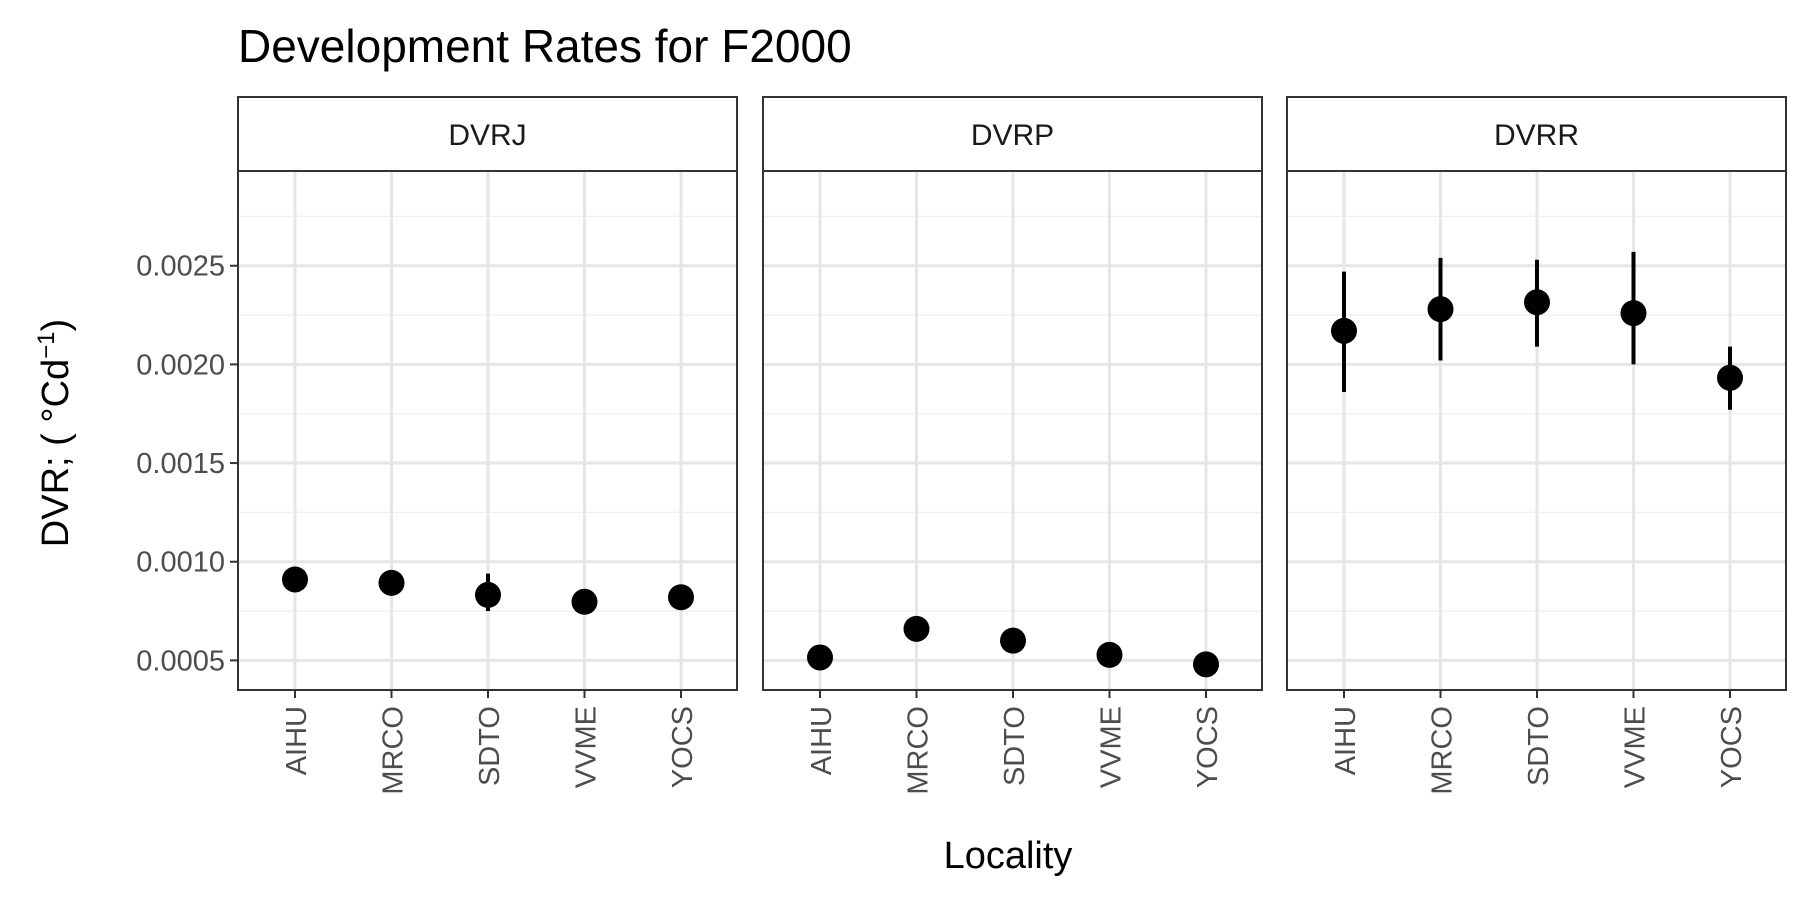 The width and height of the screenshot is (1800, 900). Describe the element at coordinates (1008, 856) in the screenshot. I see `x-axis-title: Locality` at that location.